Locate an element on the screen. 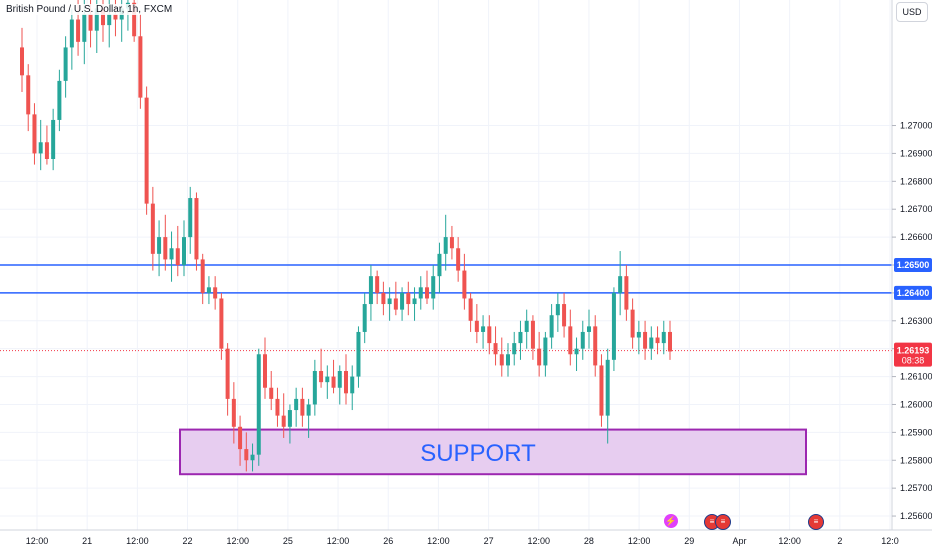 The height and width of the screenshot is (550, 932). support-zone: SUPPORT is located at coordinates (493, 452).